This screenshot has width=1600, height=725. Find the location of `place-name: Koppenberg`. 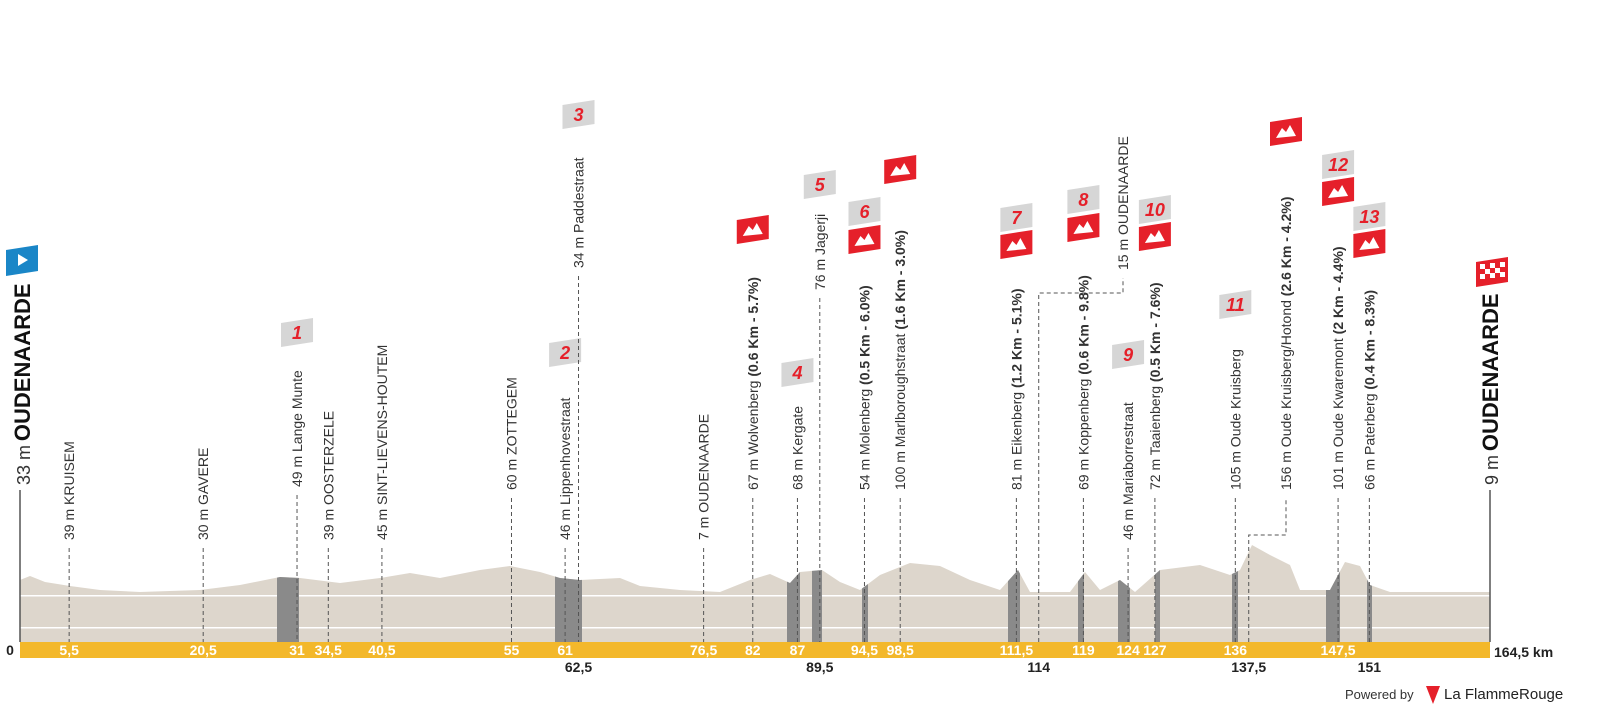

place-name: Koppenberg is located at coordinates (1083, 417).